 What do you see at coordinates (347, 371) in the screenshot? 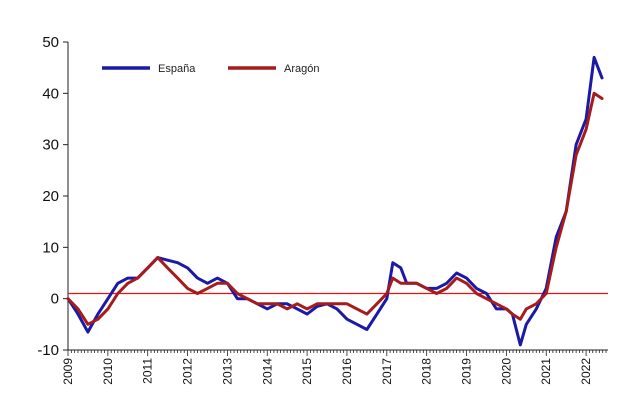
I see `x-tick-label: 2016` at bounding box center [347, 371].